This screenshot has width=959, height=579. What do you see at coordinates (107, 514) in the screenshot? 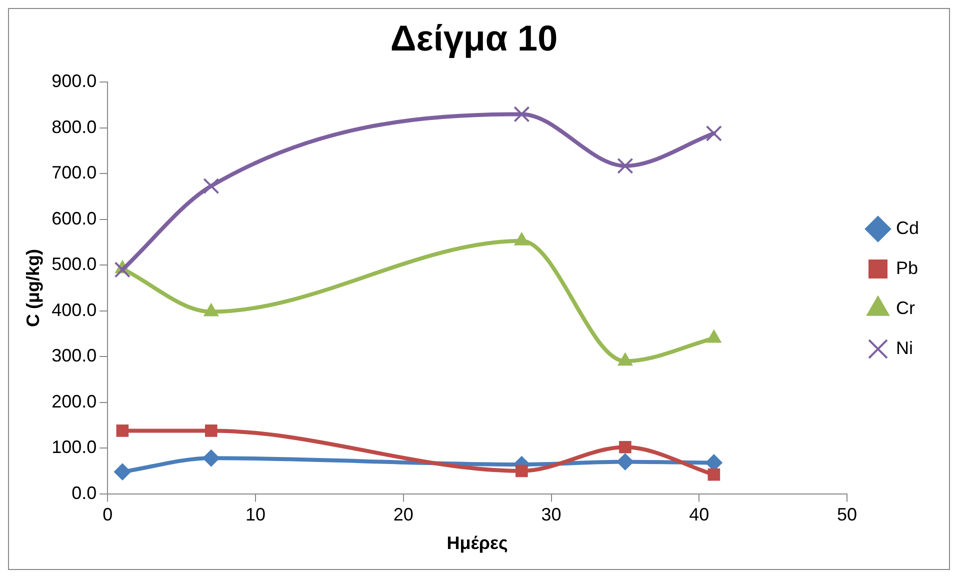
I see `x-tick-label: 0` at bounding box center [107, 514].